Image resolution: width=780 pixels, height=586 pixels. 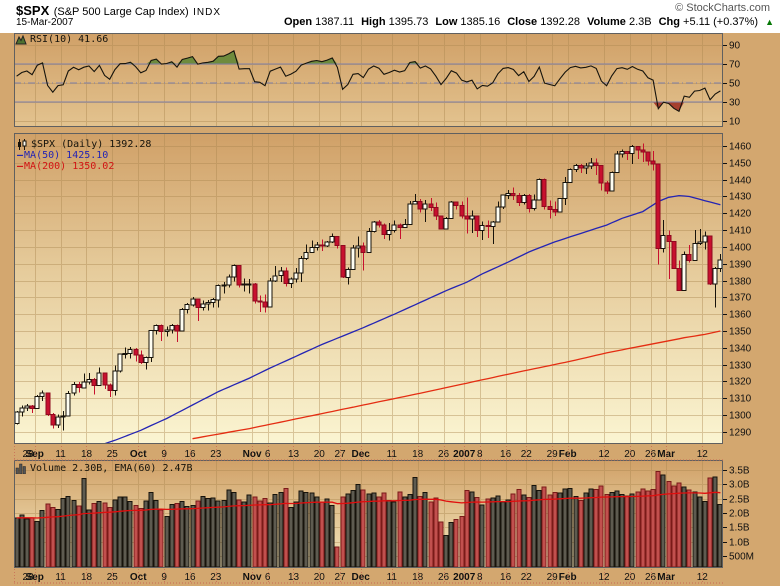 I want to click on price-legend-symbol-row: $SPX (Daily) 1392.28, so click(x=84, y=144).